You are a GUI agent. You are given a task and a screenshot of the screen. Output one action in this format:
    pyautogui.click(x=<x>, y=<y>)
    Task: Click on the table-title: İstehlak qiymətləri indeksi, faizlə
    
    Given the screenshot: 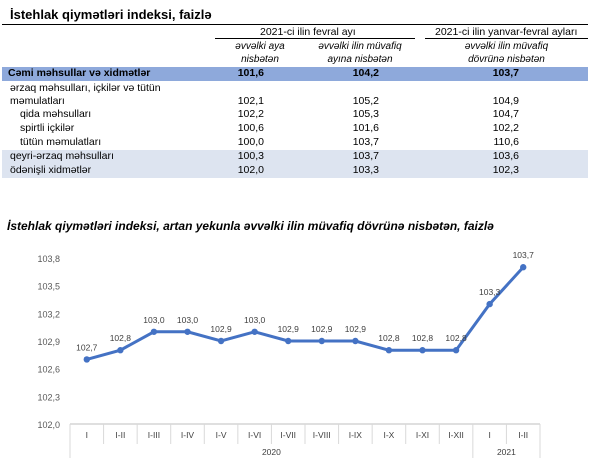 What is the action you would take?
    pyautogui.click(x=111, y=14)
    